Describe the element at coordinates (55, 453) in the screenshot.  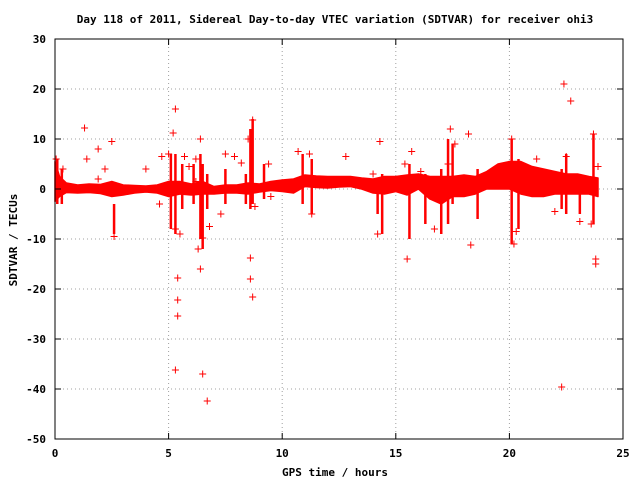
I see `x-tick-label: 0` at that location.